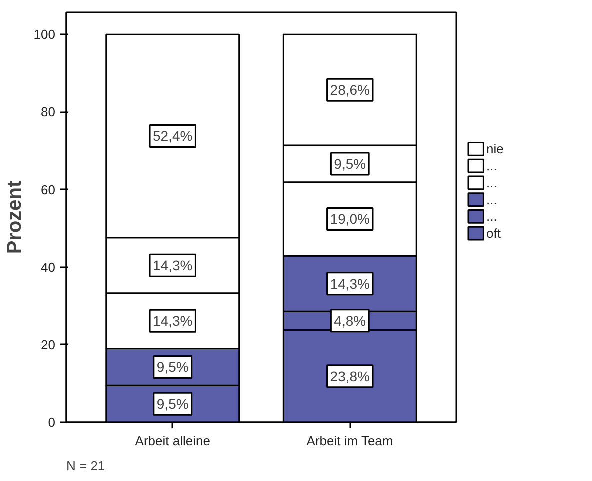 This screenshot has height=481, width=592. I want to click on text: N = 21, so click(86, 466).